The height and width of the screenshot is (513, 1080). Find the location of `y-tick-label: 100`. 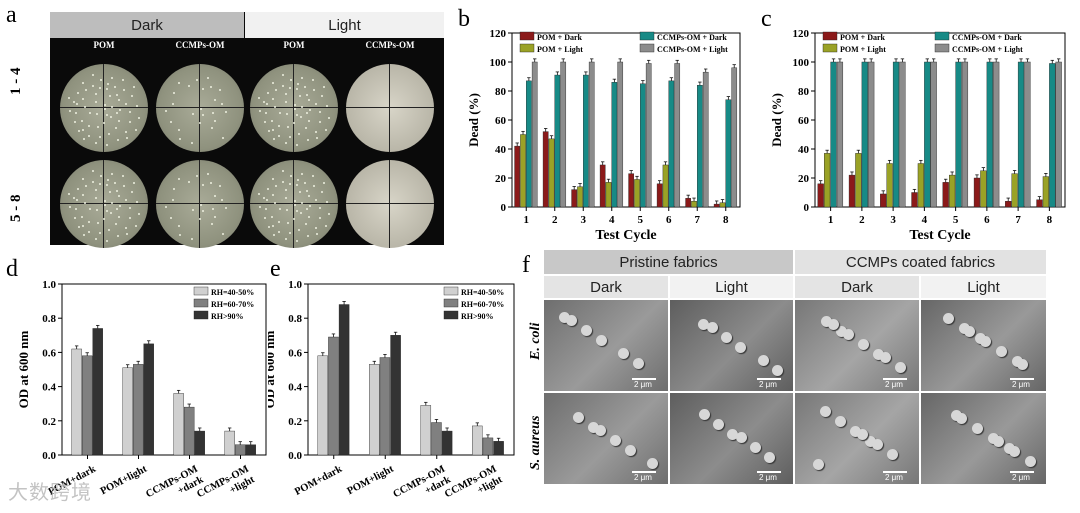

y-tick-label: 100 is located at coordinates (498, 63).